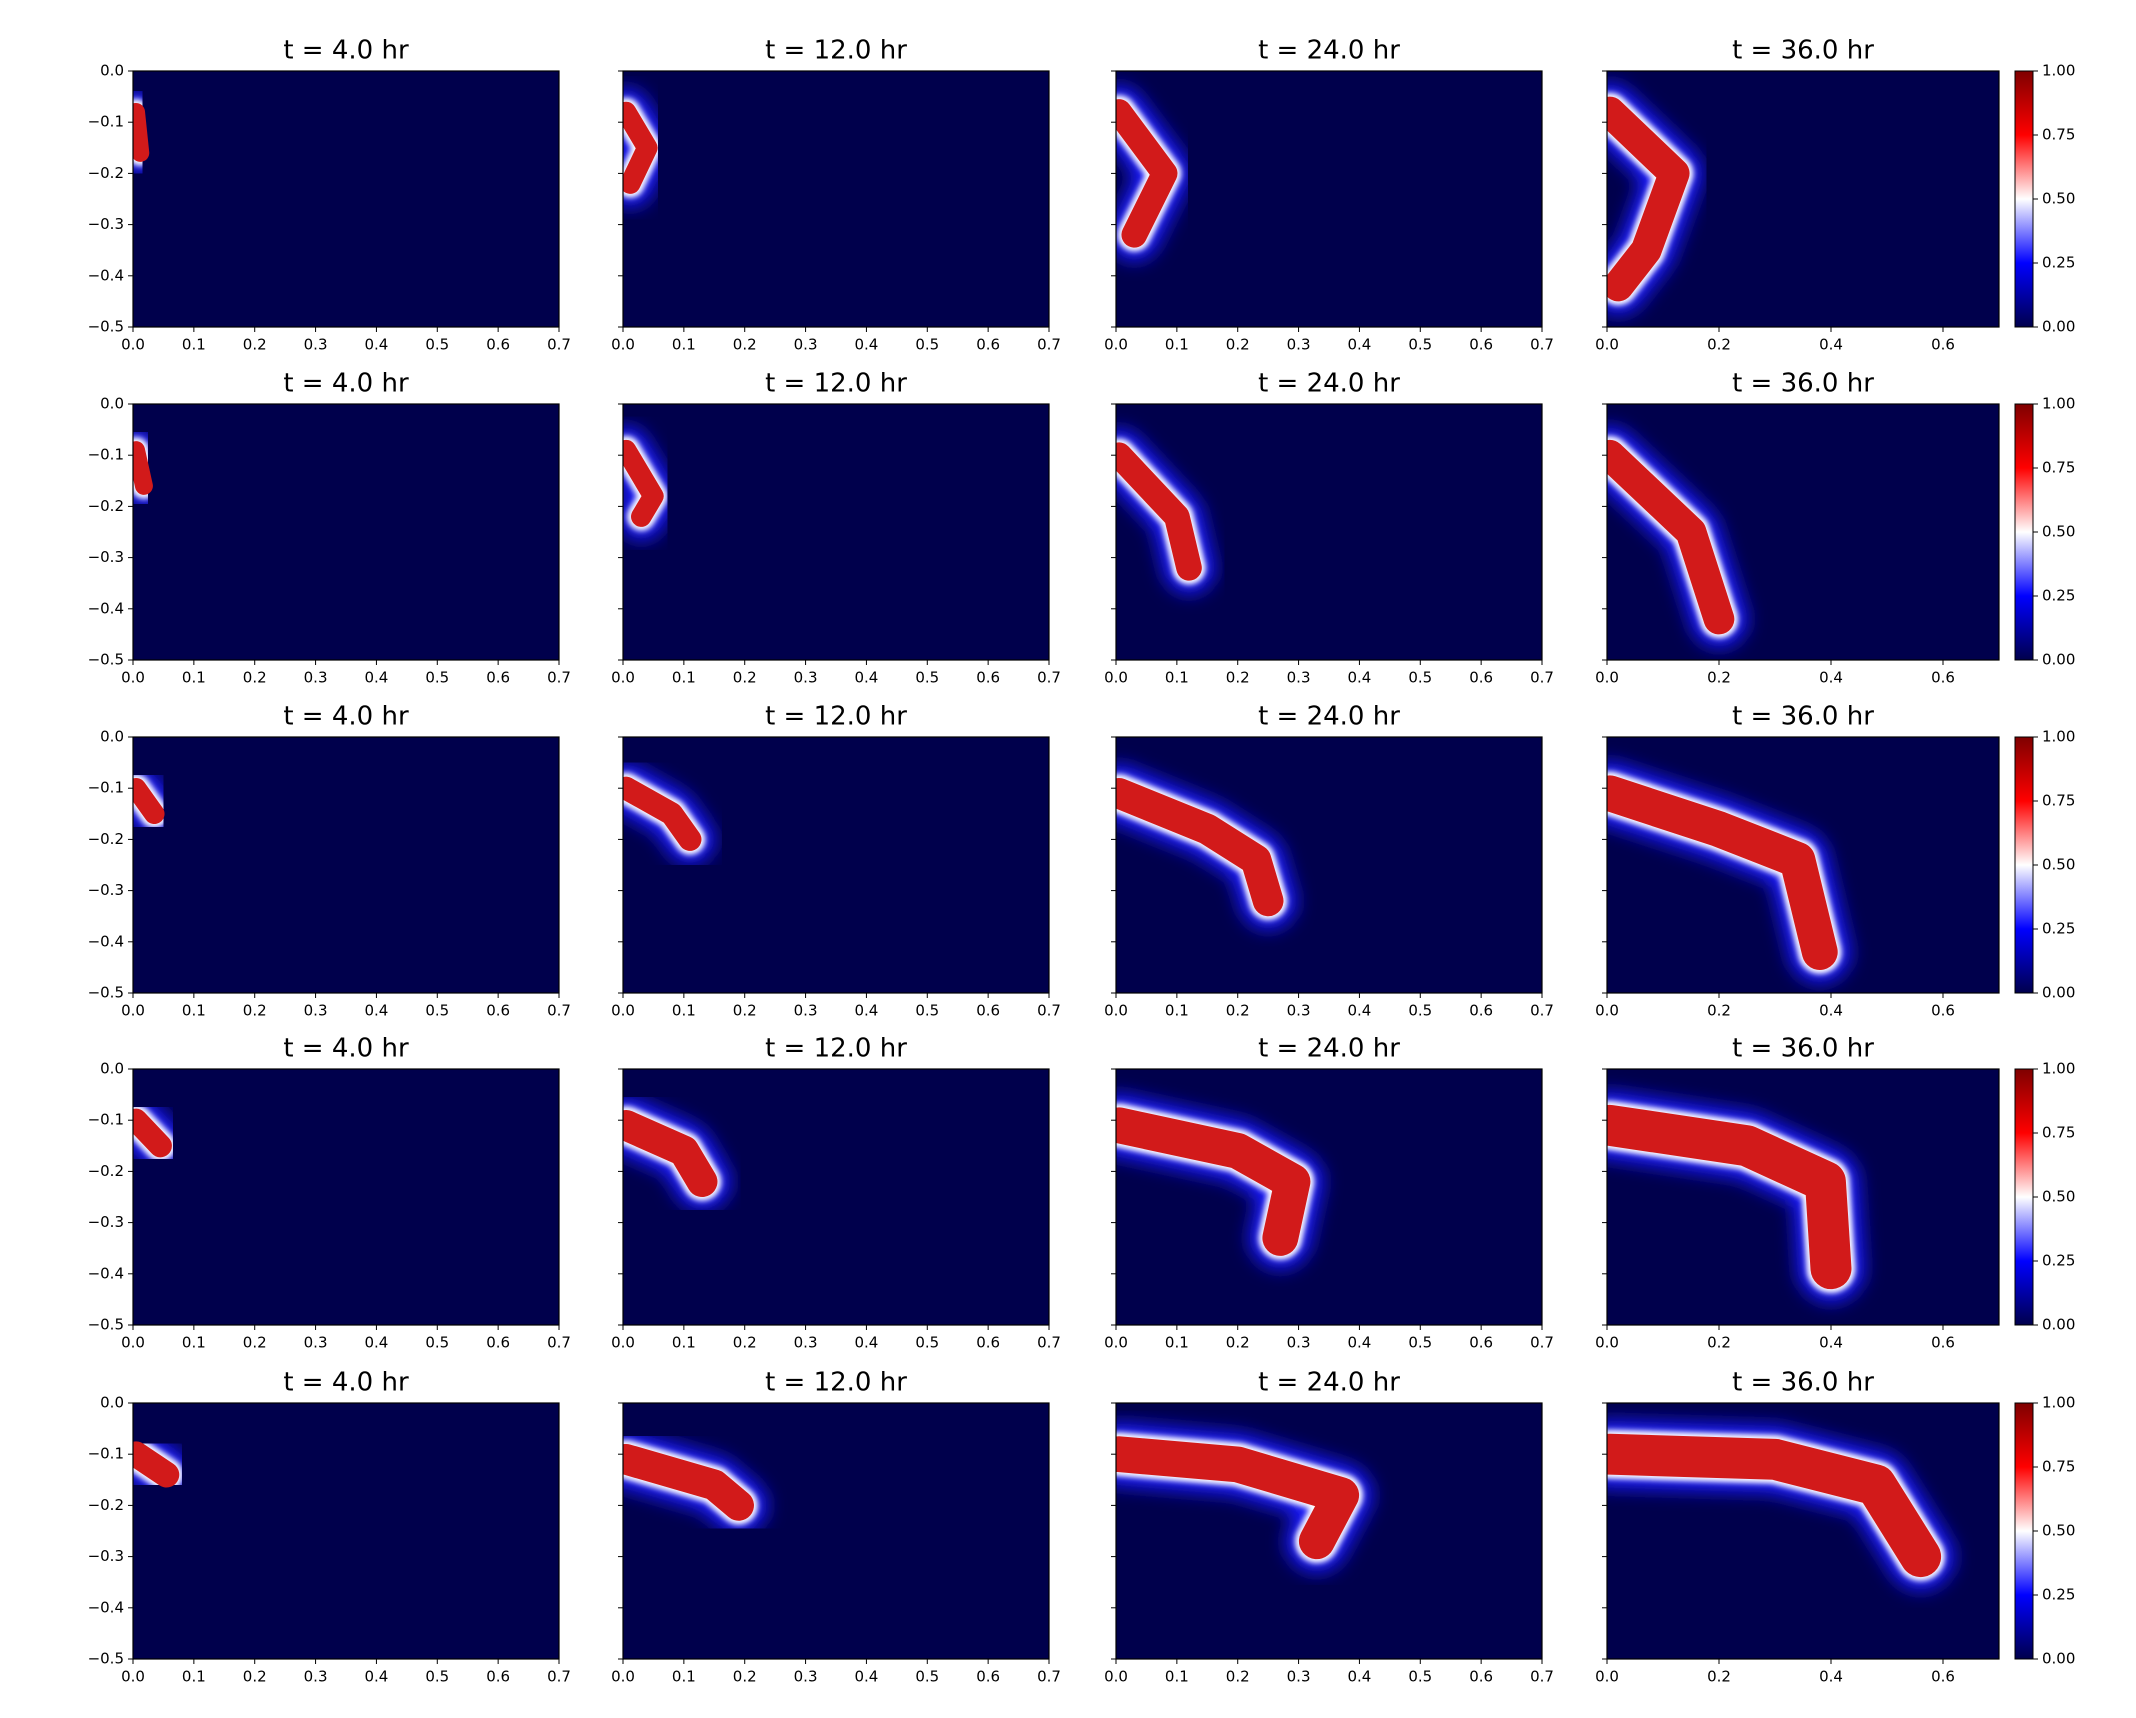  What do you see at coordinates (2058, 1325) in the screenshot?
I see `colorbar-tick-label: 0.00` at bounding box center [2058, 1325].